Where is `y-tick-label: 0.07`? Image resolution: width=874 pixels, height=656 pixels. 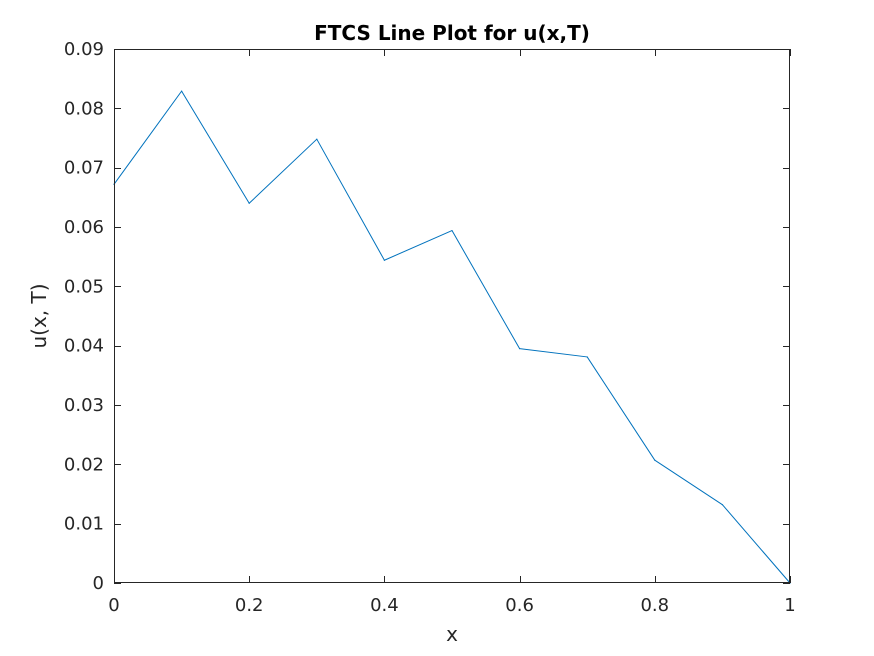 y-tick-label: 0.07 is located at coordinates (84, 168).